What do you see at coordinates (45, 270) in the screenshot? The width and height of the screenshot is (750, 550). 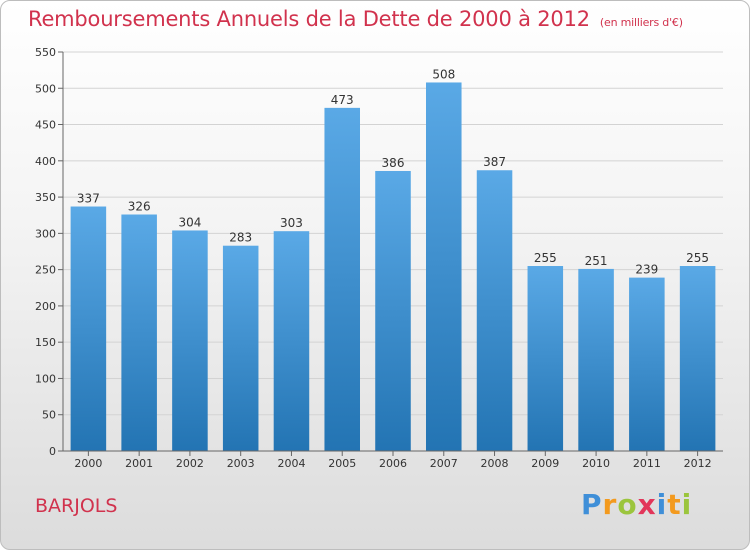 I see `y-tick-label: 250` at bounding box center [45, 270].